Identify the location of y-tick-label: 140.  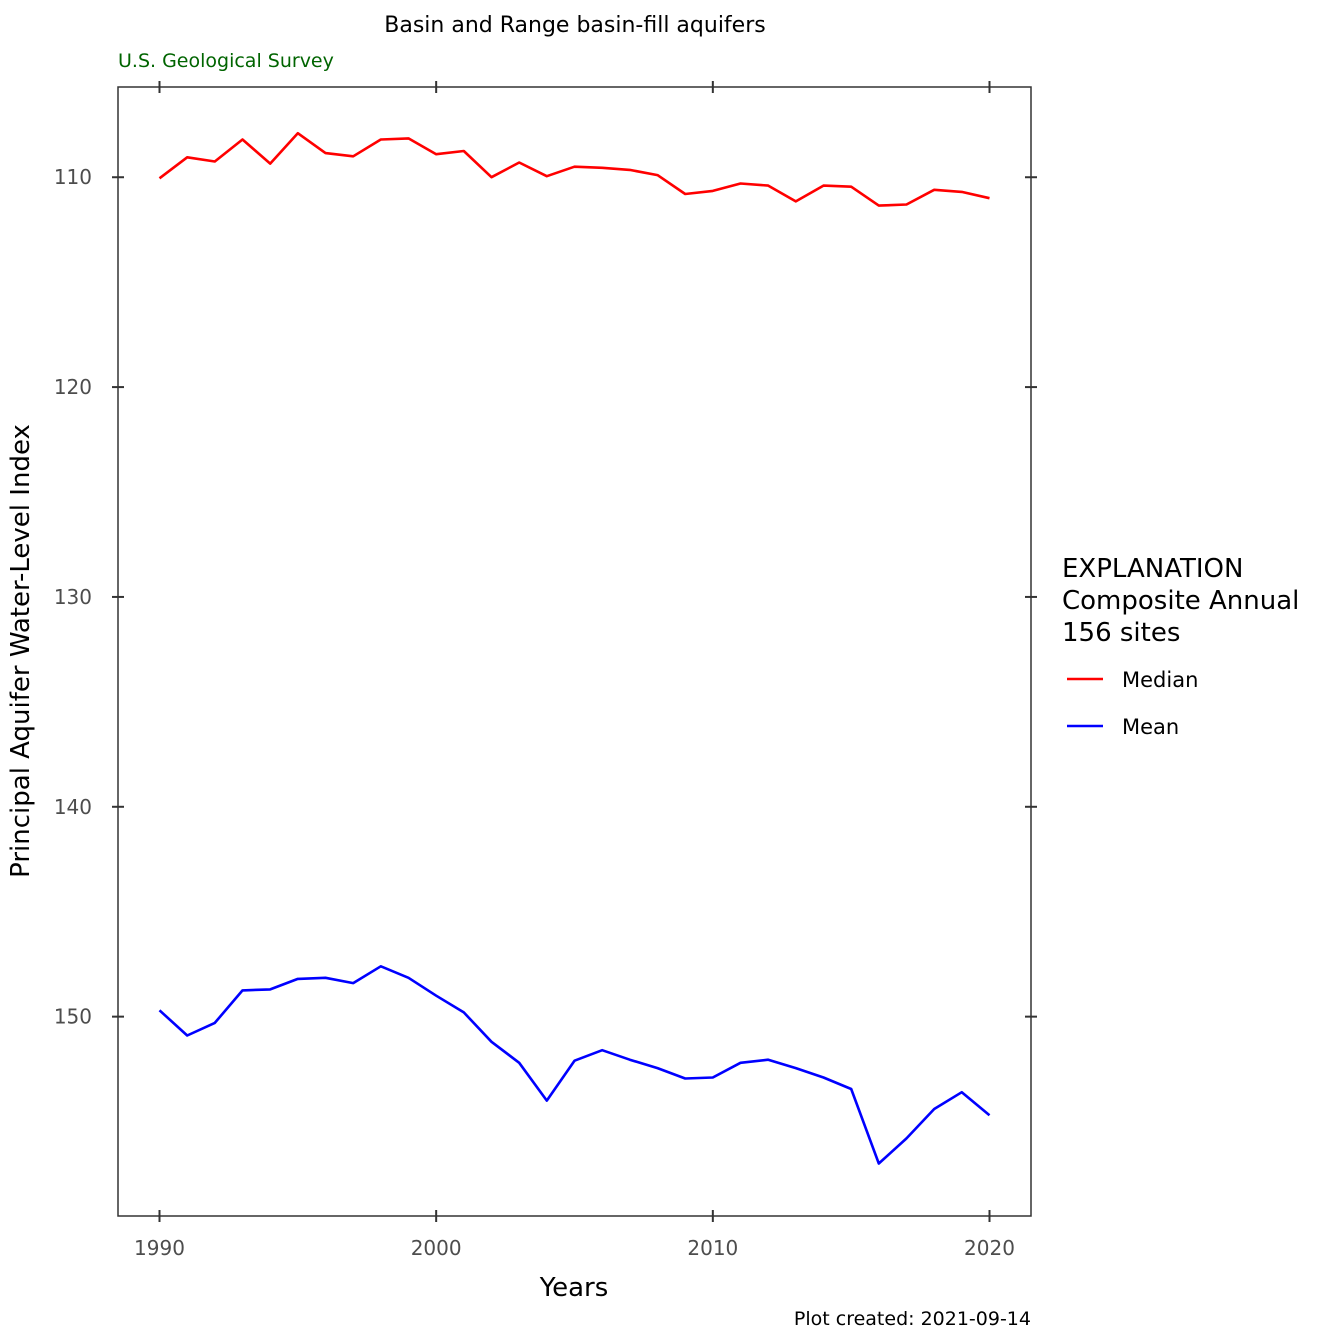
(73, 807).